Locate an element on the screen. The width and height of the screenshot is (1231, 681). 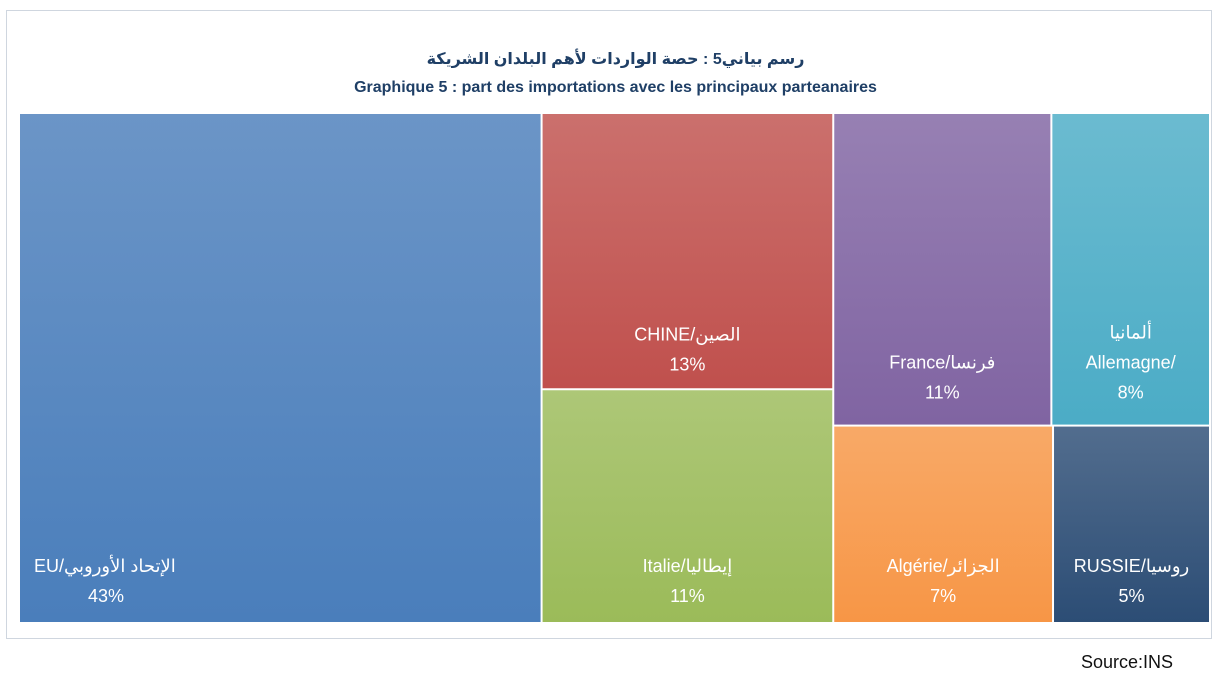
tile-value-label-6: 5% is located at coordinates (1132, 596).